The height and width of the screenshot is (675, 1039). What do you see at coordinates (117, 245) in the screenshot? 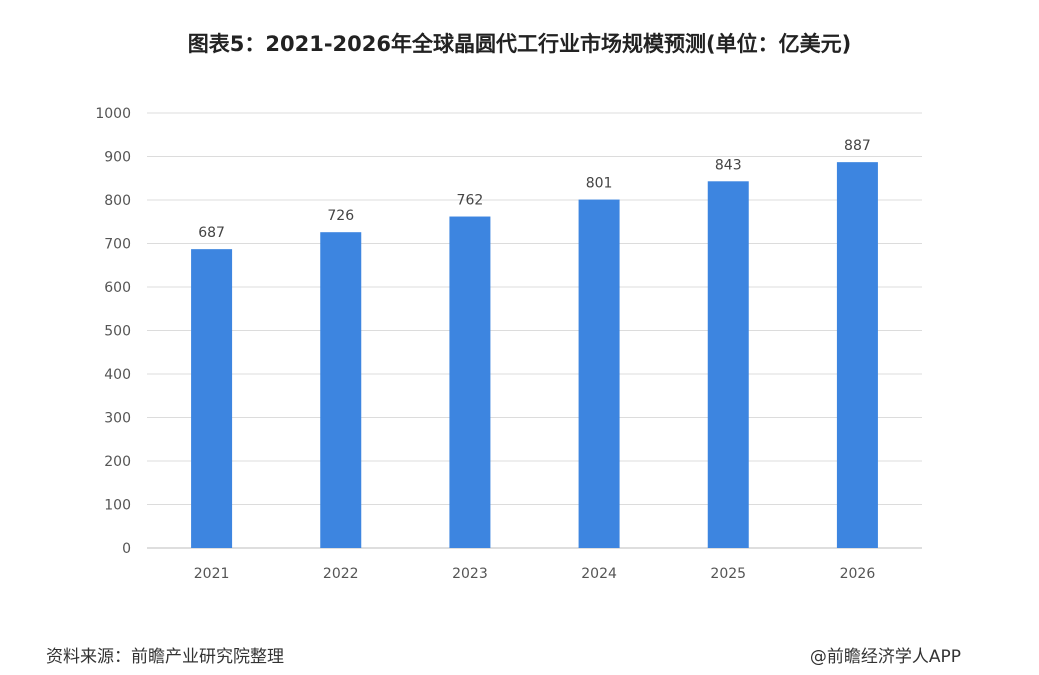
I see `y-tick-label: 700` at bounding box center [117, 245].